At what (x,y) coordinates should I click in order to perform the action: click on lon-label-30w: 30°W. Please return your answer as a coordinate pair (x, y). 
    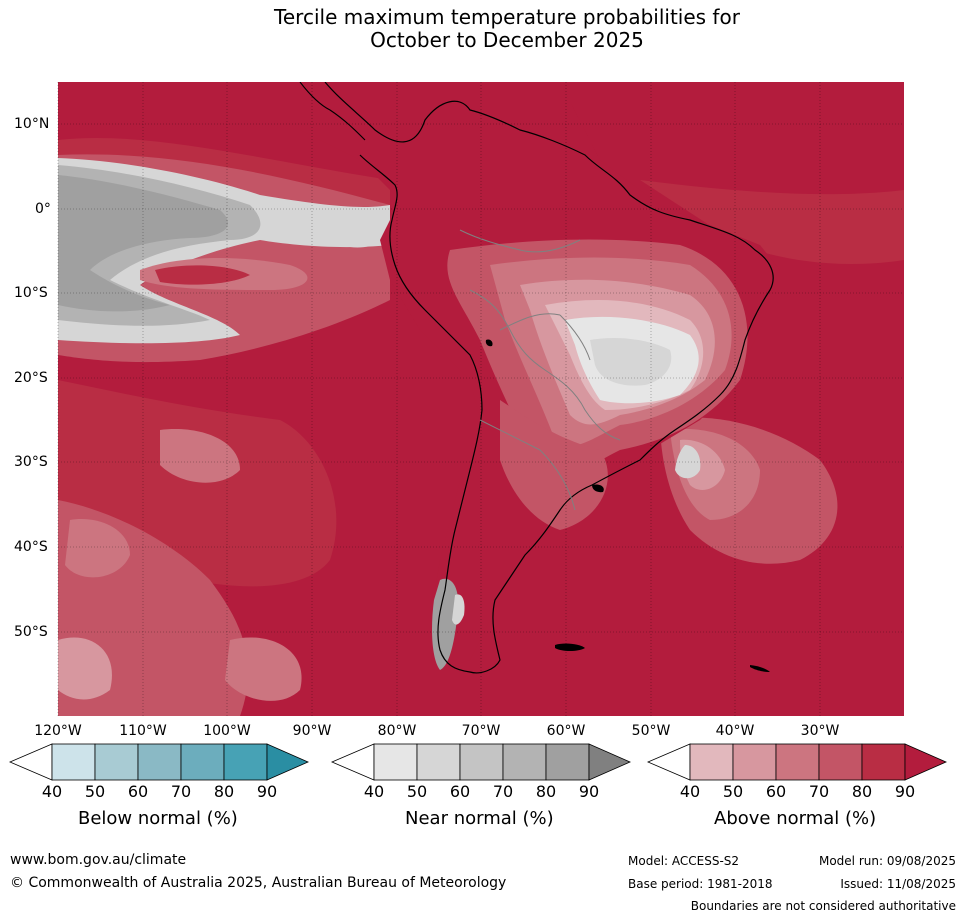
    Looking at the image, I should click on (820, 731).